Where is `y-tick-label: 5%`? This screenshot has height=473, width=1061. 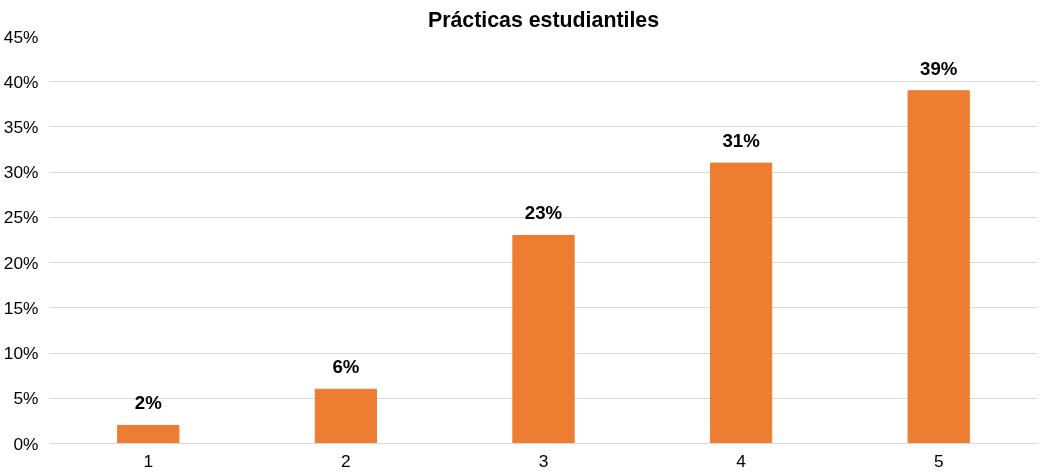
y-tick-label: 5% is located at coordinates (26, 398).